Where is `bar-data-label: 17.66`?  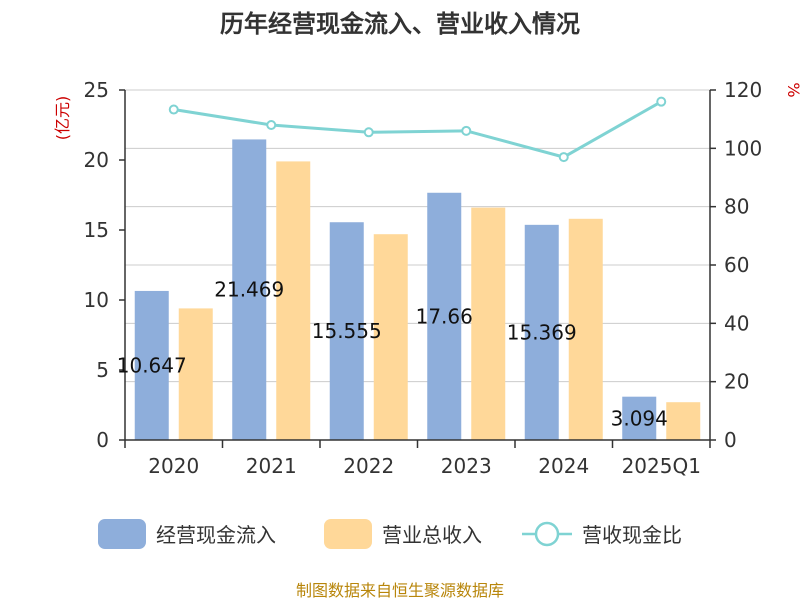
bar-data-label: 17.66 is located at coordinates (444, 316).